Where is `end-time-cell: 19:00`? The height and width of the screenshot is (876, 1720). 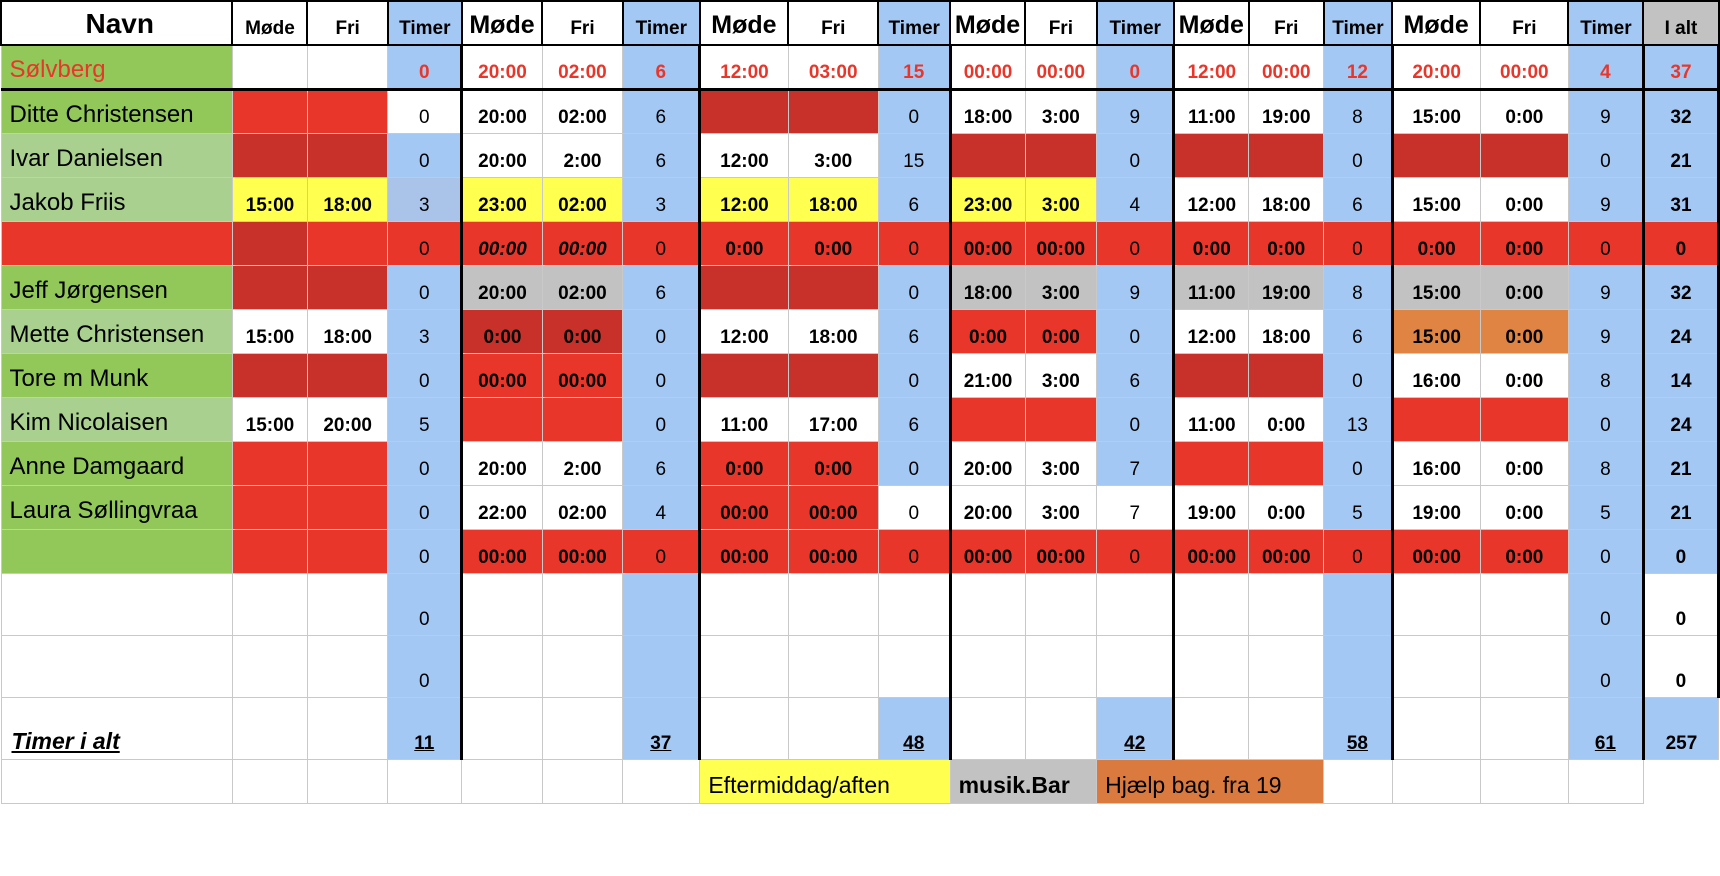
end-time-cell: 19:00 is located at coordinates (1286, 111).